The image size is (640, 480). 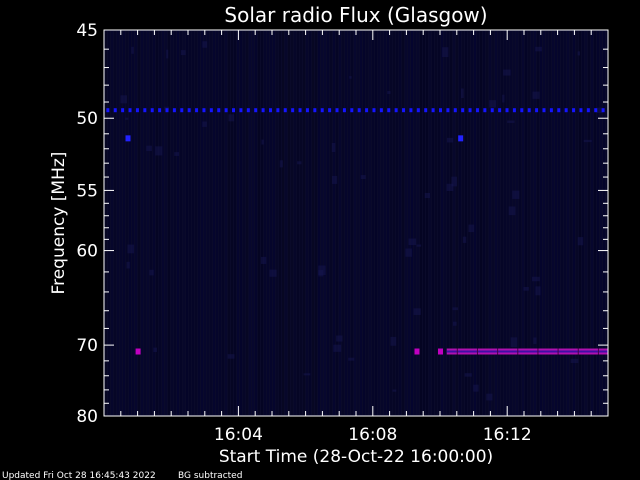 I want to click on signal-spot, so click(x=128, y=138).